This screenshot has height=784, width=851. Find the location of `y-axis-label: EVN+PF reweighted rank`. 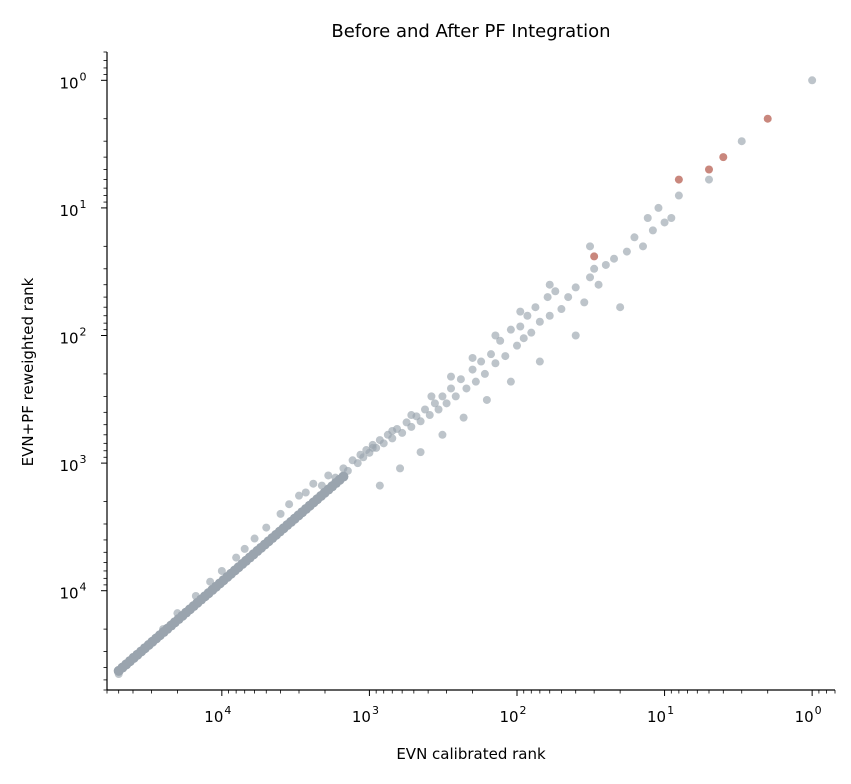

y-axis-label: EVN+PF reweighted rank is located at coordinates (28, 371).